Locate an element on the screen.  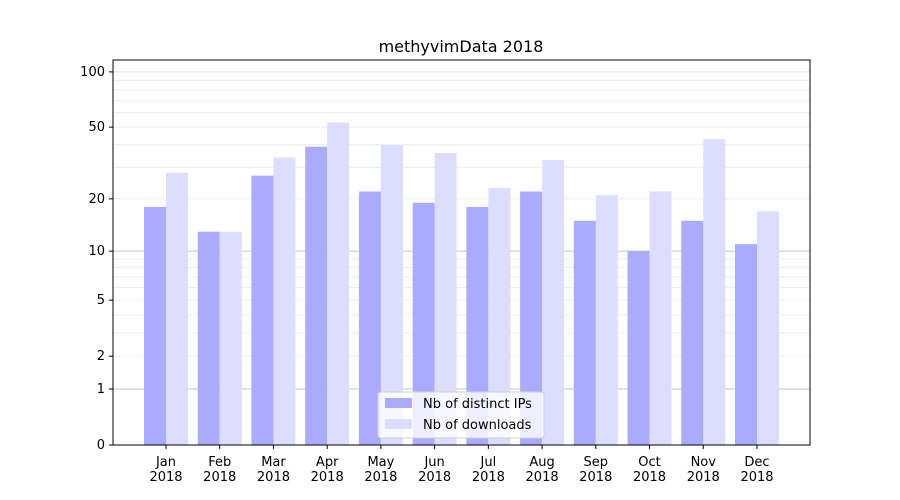
x-tick-label: Oct is located at coordinates (649, 462).